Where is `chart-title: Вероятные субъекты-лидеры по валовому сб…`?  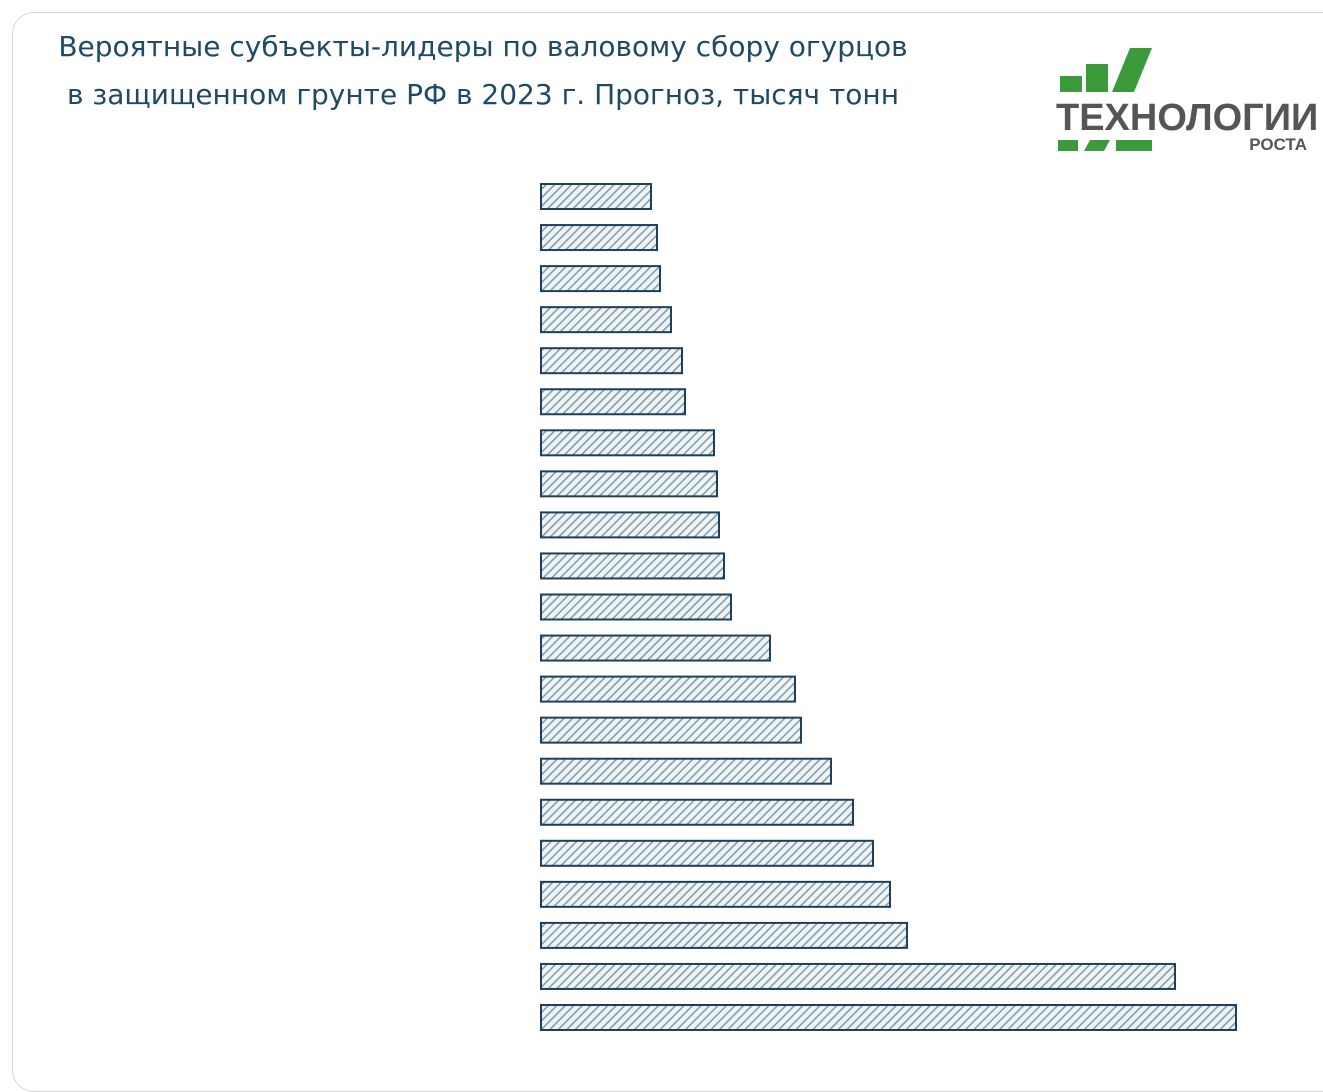 chart-title: Вероятные субъекты-лидеры по валовому сб… is located at coordinates (482, 46).